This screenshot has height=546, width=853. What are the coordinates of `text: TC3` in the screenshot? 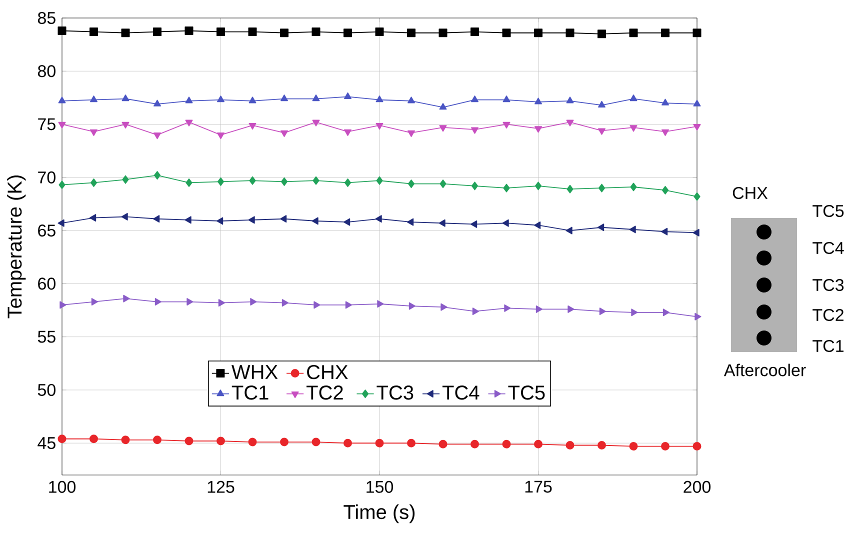 It's located at (828, 285).